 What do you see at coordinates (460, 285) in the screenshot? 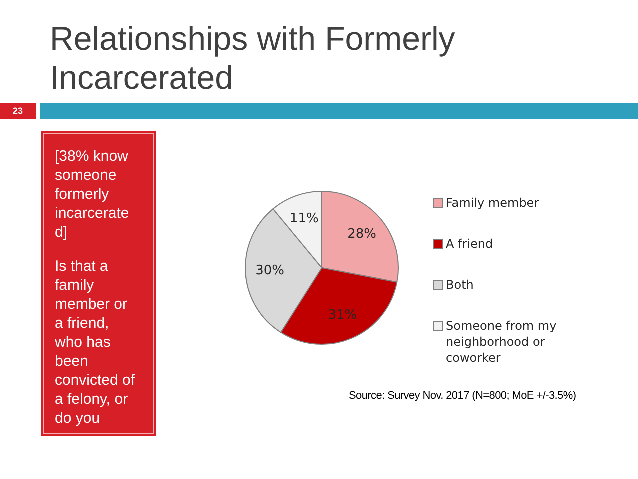
I see `legend-label: Both` at bounding box center [460, 285].